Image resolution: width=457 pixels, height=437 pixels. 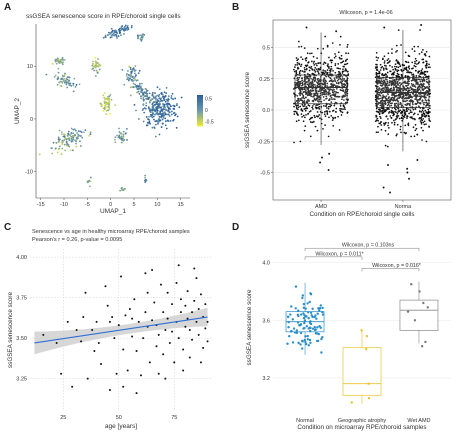 What do you see at coordinates (263, 142) in the screenshot?
I see `y-tick-label: -0.25` at bounding box center [263, 142].